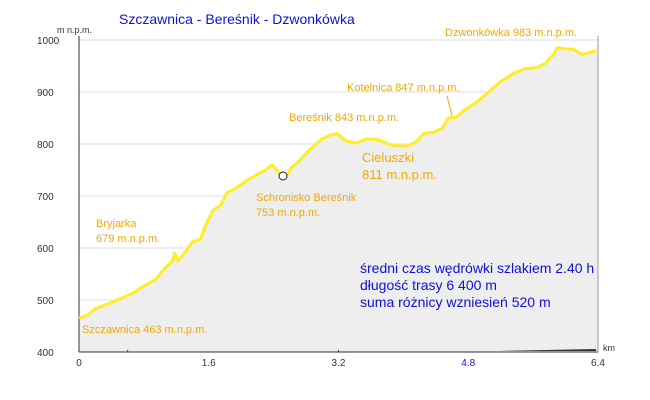 This screenshot has height=400, width=650. What do you see at coordinates (45, 93) in the screenshot?
I see `y-tick-label: 900` at bounding box center [45, 93].